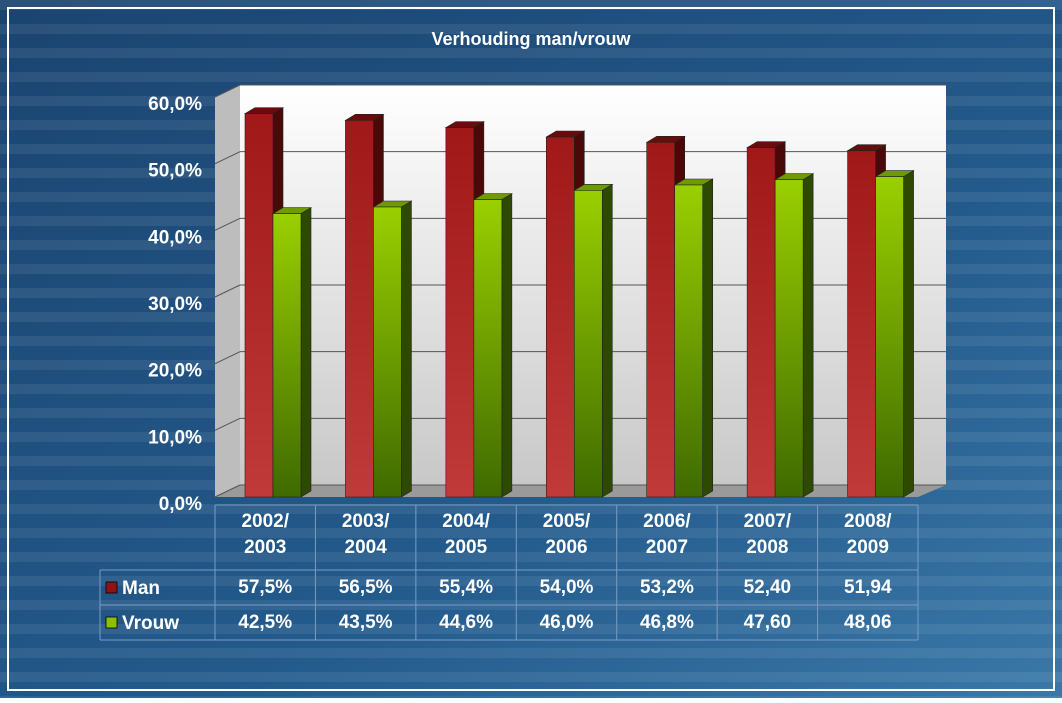 The width and height of the screenshot is (1062, 703). I want to click on data-label: 51,94, so click(868, 587).